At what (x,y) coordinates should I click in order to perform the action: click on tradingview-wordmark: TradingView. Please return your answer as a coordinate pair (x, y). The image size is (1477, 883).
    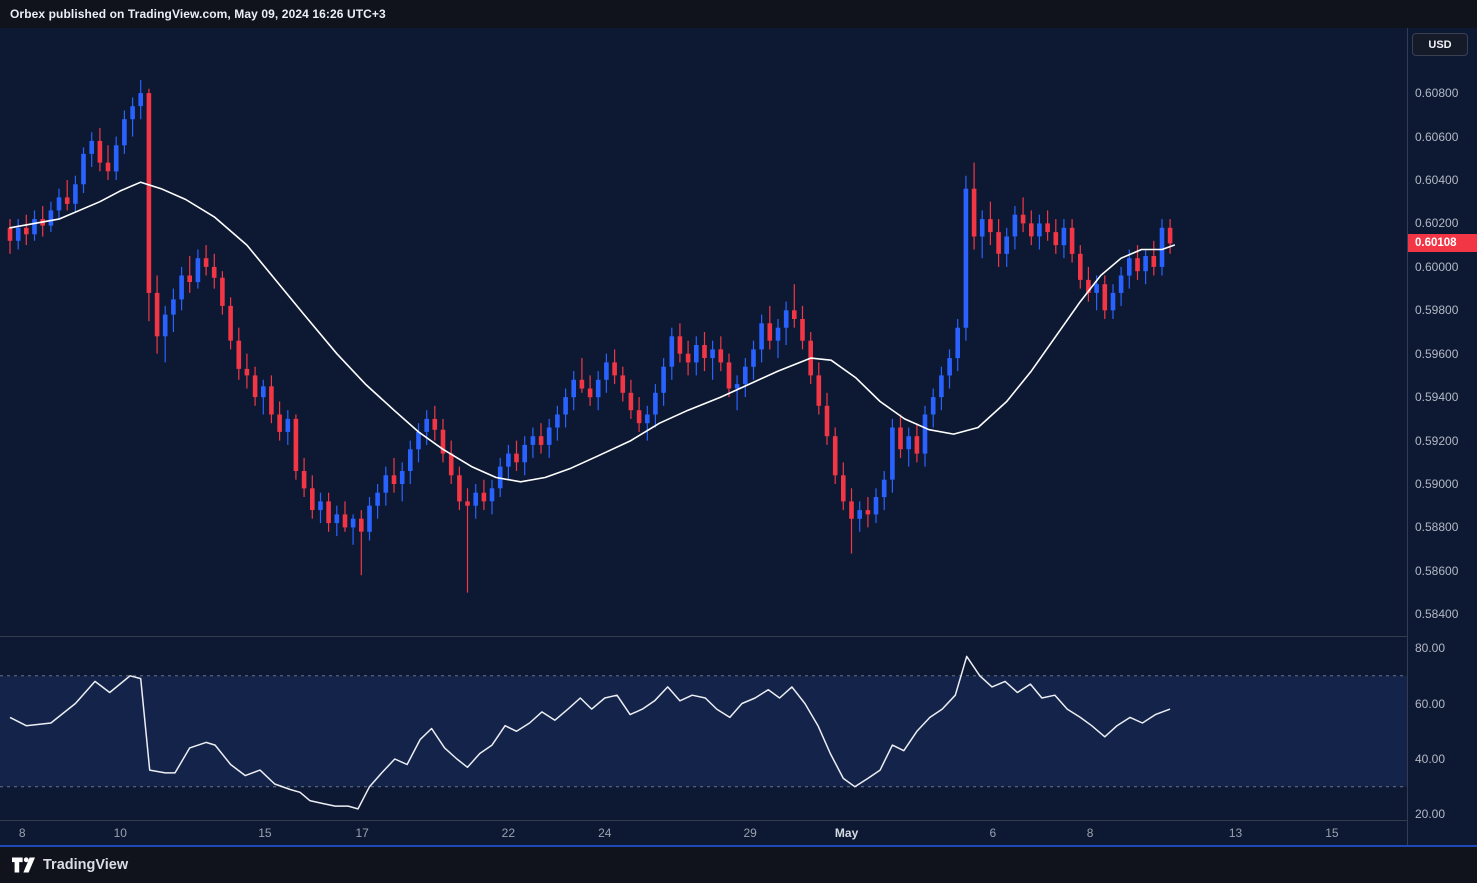
    Looking at the image, I should click on (86, 865).